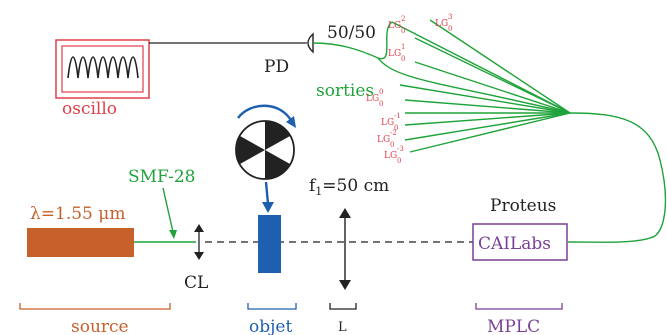 This screenshot has width=667, height=335. Describe the element at coordinates (400, 149) in the screenshot. I see `svg-text: -3` at that location.